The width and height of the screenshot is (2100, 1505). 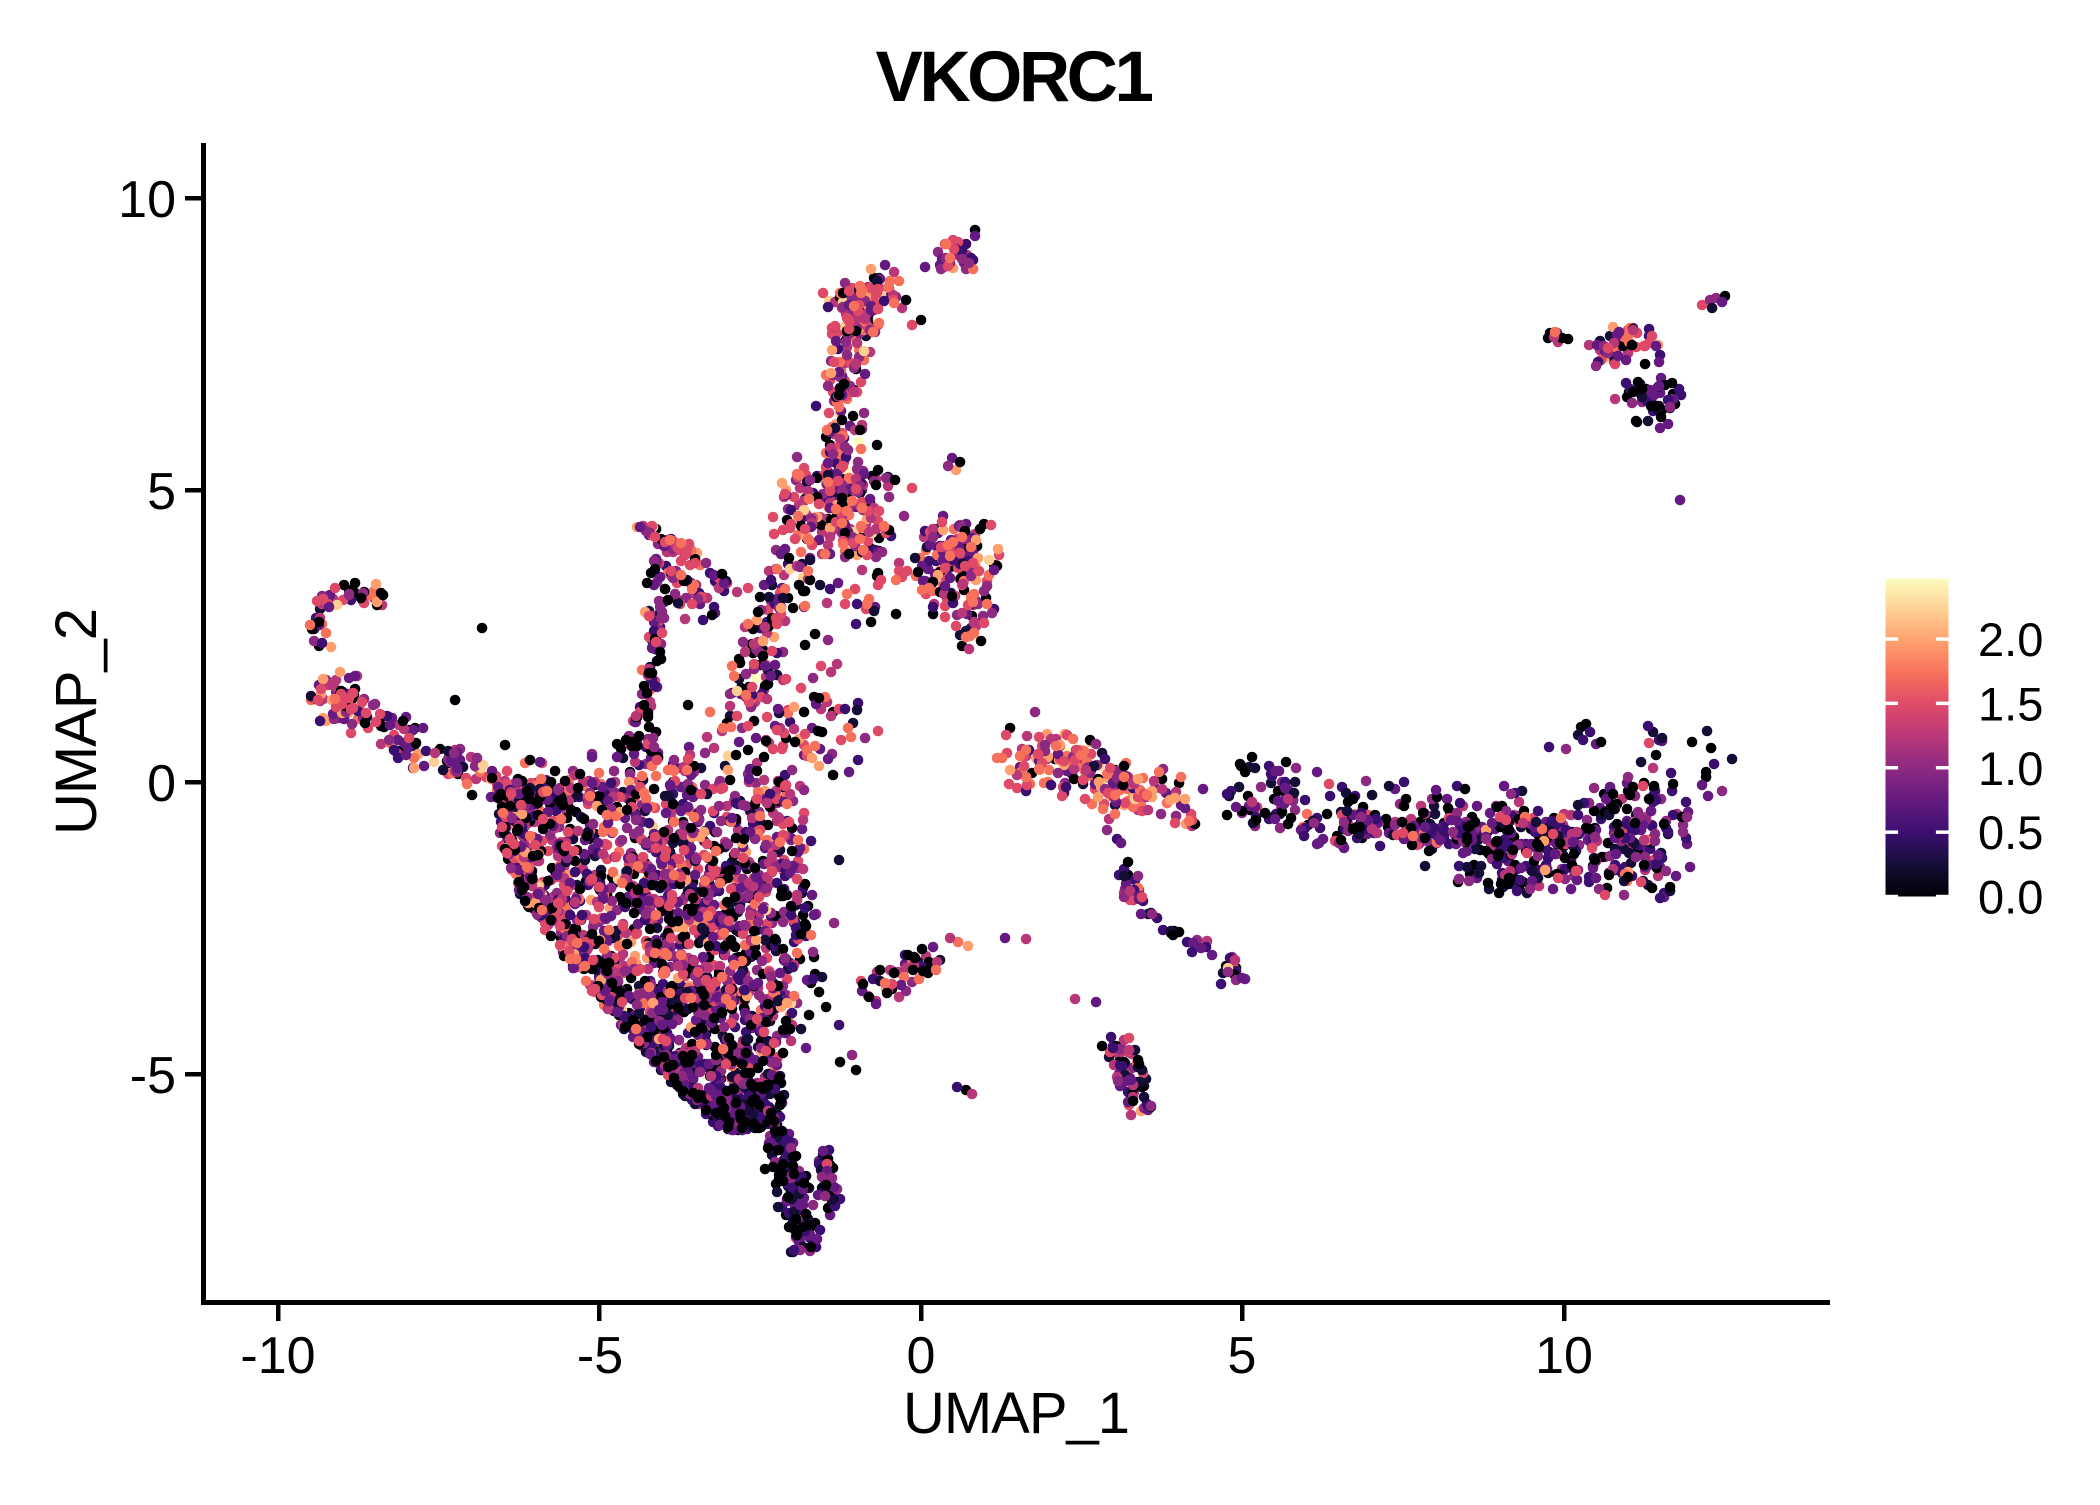 I want to click on svg-text: -10, so click(x=277, y=1356).